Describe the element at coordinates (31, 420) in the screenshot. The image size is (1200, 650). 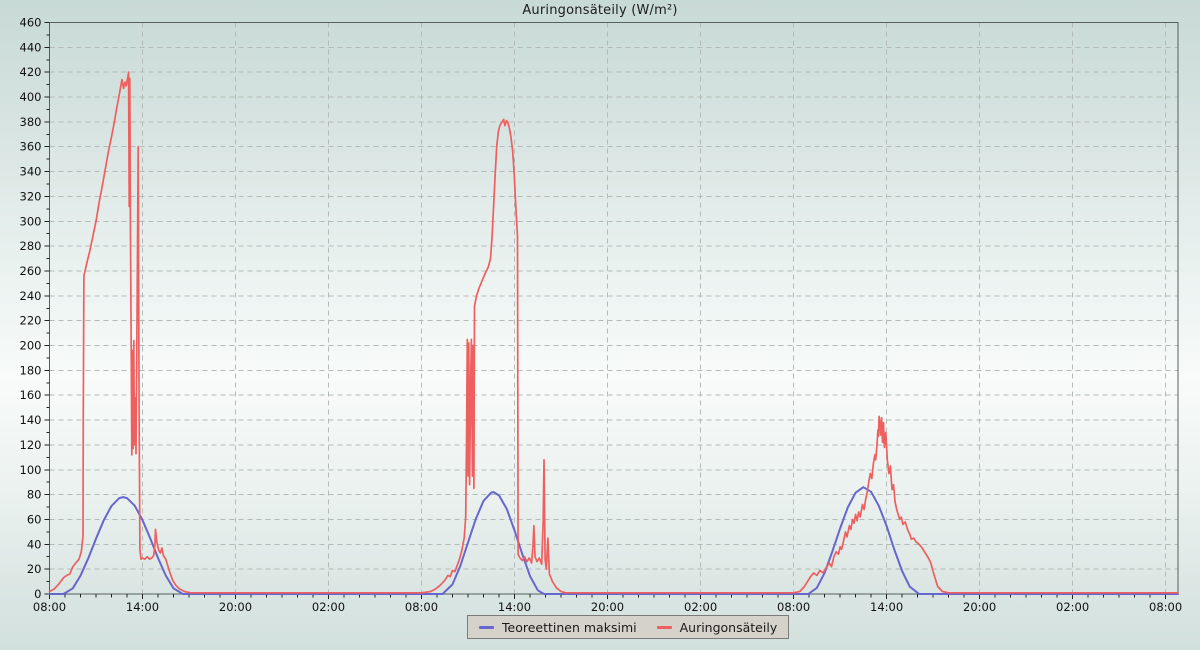
I see `svg-text: 140` at that location.